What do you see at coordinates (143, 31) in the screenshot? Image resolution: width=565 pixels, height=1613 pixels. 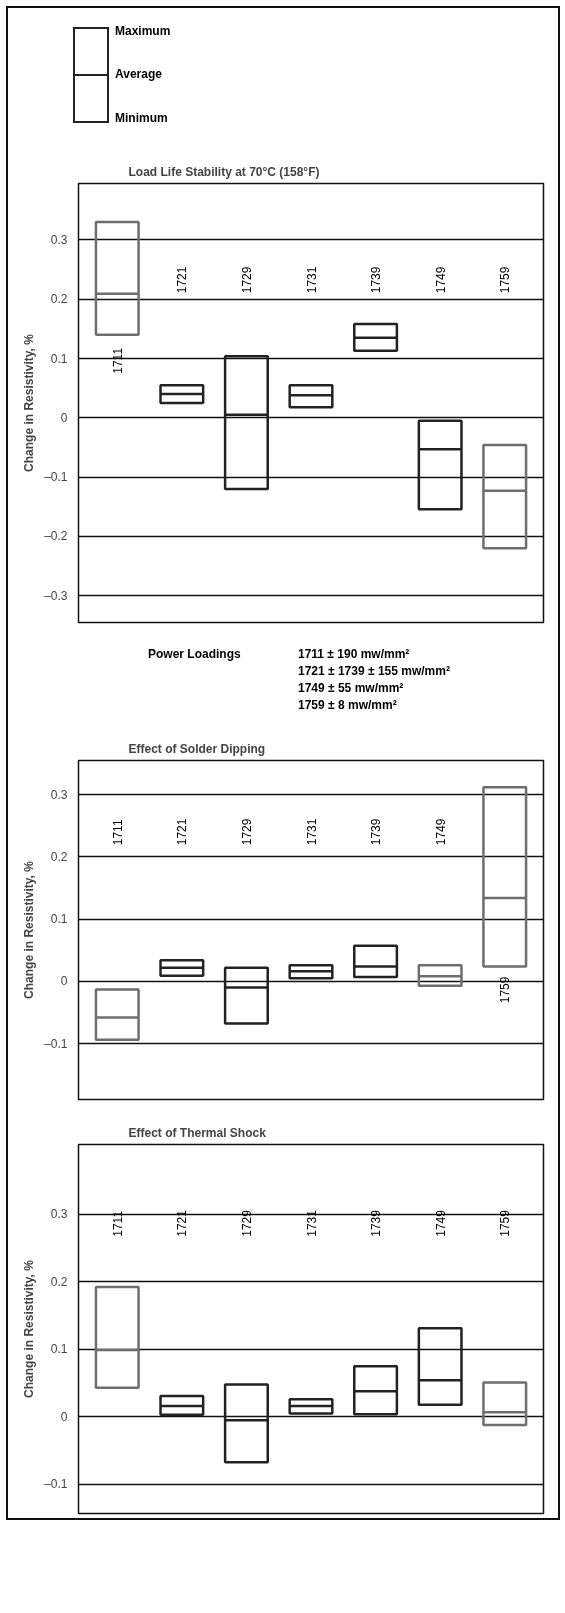 I see `text: Maximum` at bounding box center [143, 31].